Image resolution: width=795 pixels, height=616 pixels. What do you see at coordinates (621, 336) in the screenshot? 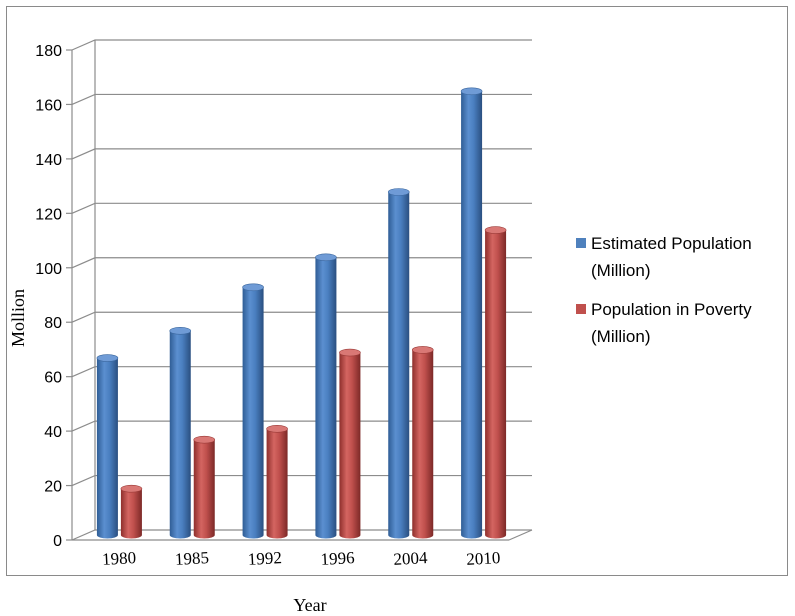
I see `legend-label-population-in-poverty-line2: (Million)` at bounding box center [621, 336].